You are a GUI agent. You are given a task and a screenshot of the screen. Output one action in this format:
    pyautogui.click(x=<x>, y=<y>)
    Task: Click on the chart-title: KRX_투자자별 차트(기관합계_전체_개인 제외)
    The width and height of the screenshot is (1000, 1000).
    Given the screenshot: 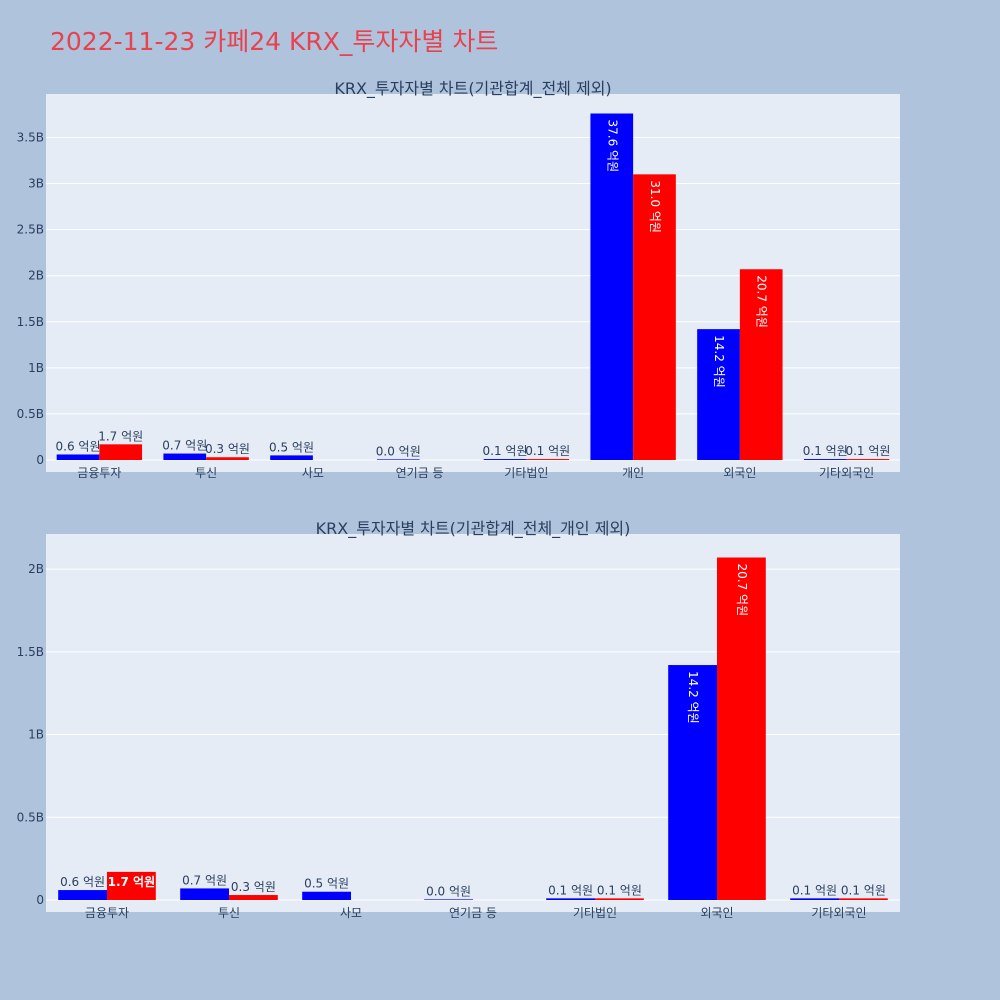 What is the action you would take?
    pyautogui.click(x=473, y=529)
    